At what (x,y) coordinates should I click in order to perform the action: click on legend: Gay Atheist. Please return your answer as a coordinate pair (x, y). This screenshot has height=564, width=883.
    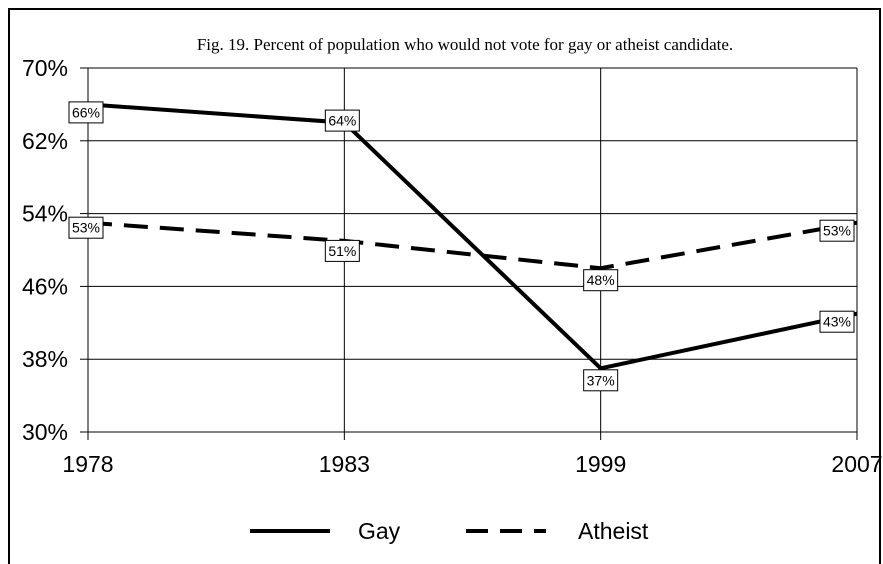
    Looking at the image, I should click on (449, 531).